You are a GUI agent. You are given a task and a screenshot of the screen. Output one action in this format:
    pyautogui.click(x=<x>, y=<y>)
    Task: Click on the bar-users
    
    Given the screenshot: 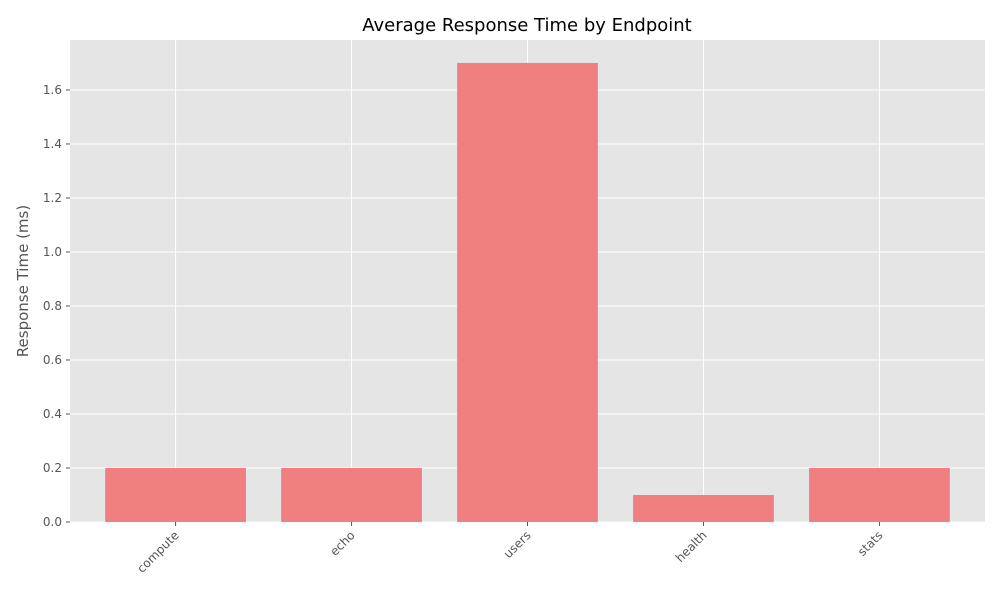 What is the action you would take?
    pyautogui.click(x=527, y=292)
    